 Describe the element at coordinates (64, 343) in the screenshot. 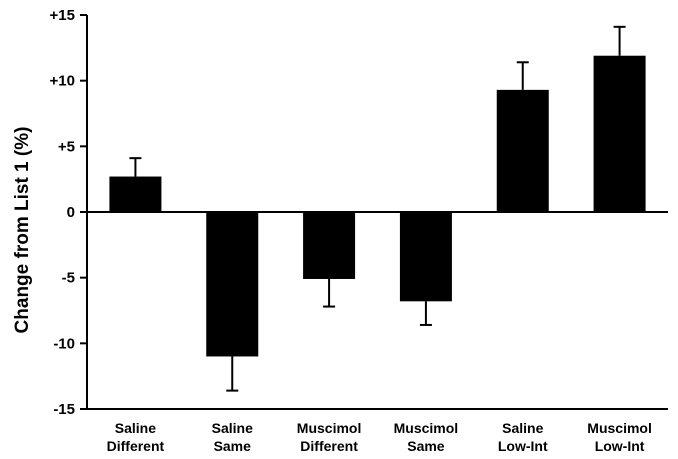

I see `y-tick-label: -10` at that location.